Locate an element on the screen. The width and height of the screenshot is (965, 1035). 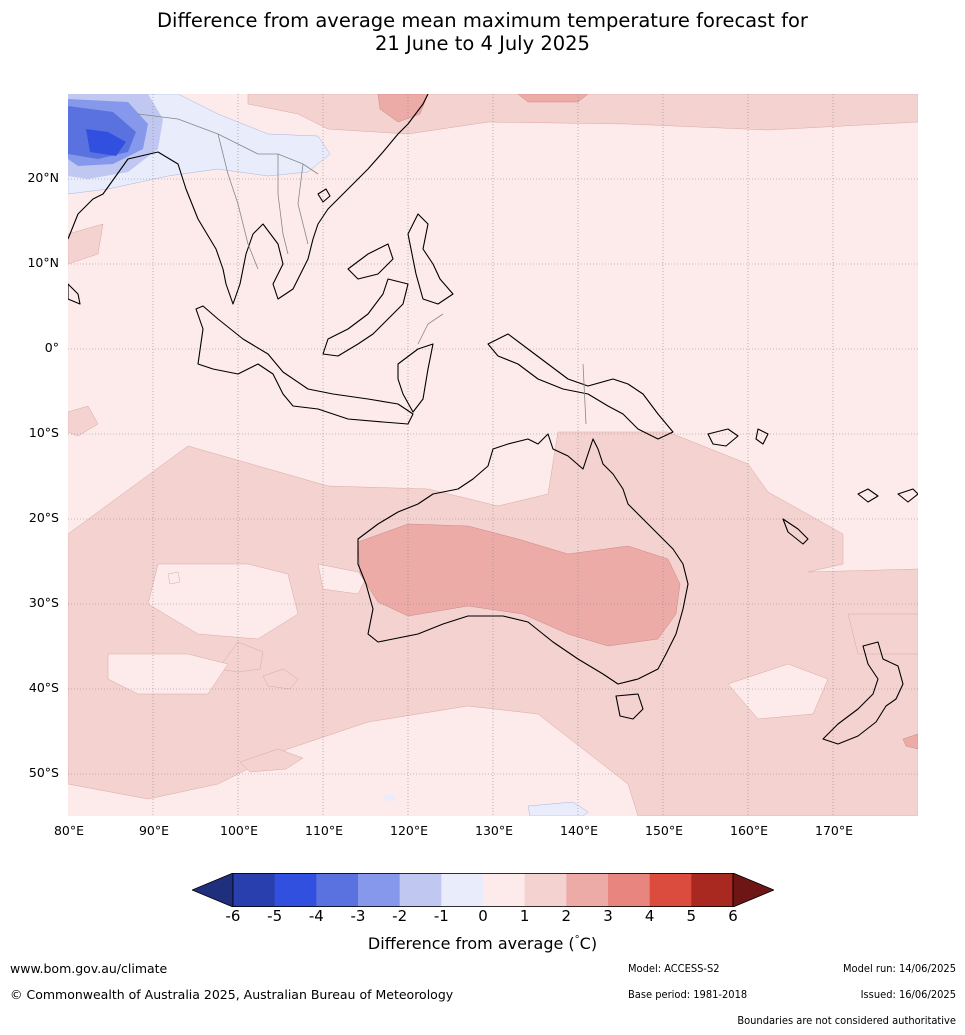
colorbar-tick-label: 0 is located at coordinates (483, 916).